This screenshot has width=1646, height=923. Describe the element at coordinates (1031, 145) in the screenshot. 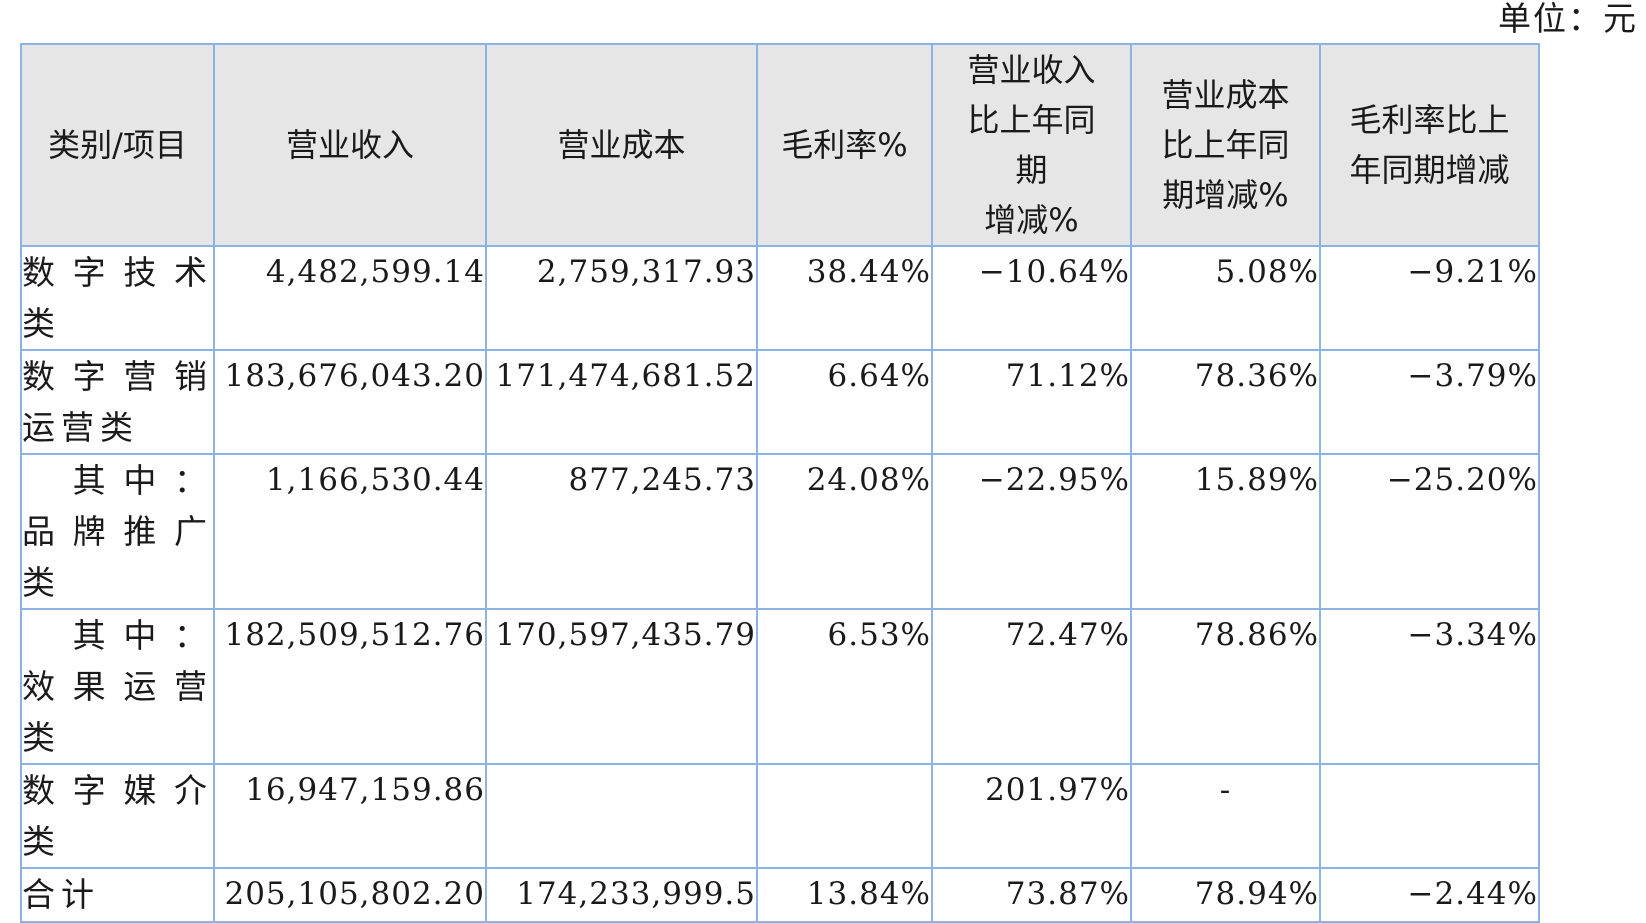

I see `col-header-revenue-yoy: 营业收入 比上年同 期 增减%` at that location.